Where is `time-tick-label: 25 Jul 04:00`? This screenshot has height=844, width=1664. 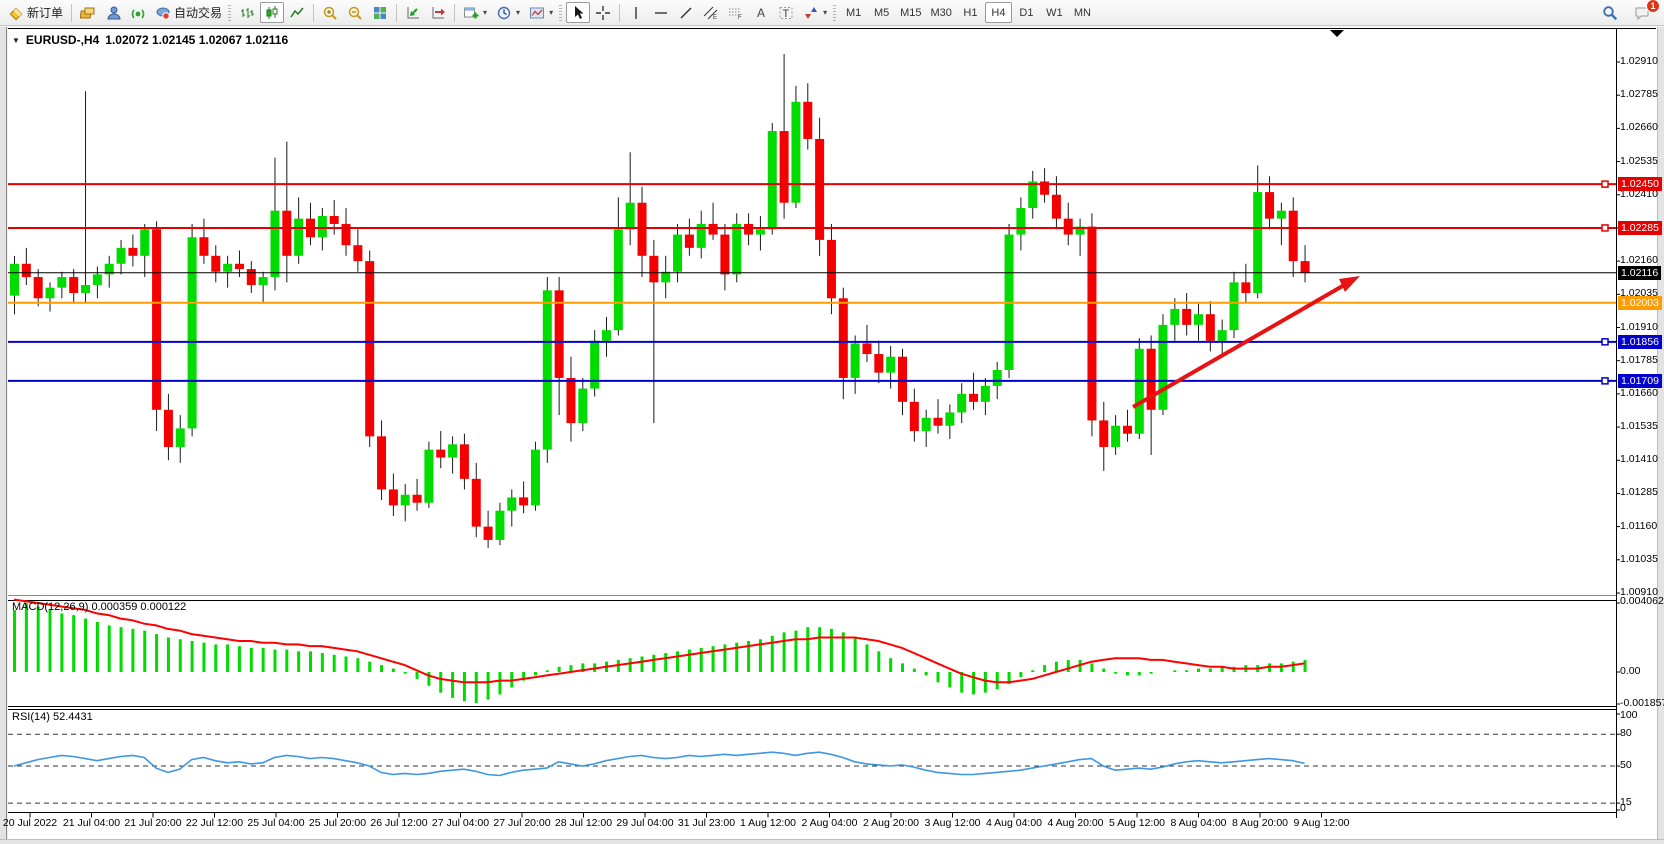 time-tick-label: 25 Jul 04:00 is located at coordinates (276, 823).